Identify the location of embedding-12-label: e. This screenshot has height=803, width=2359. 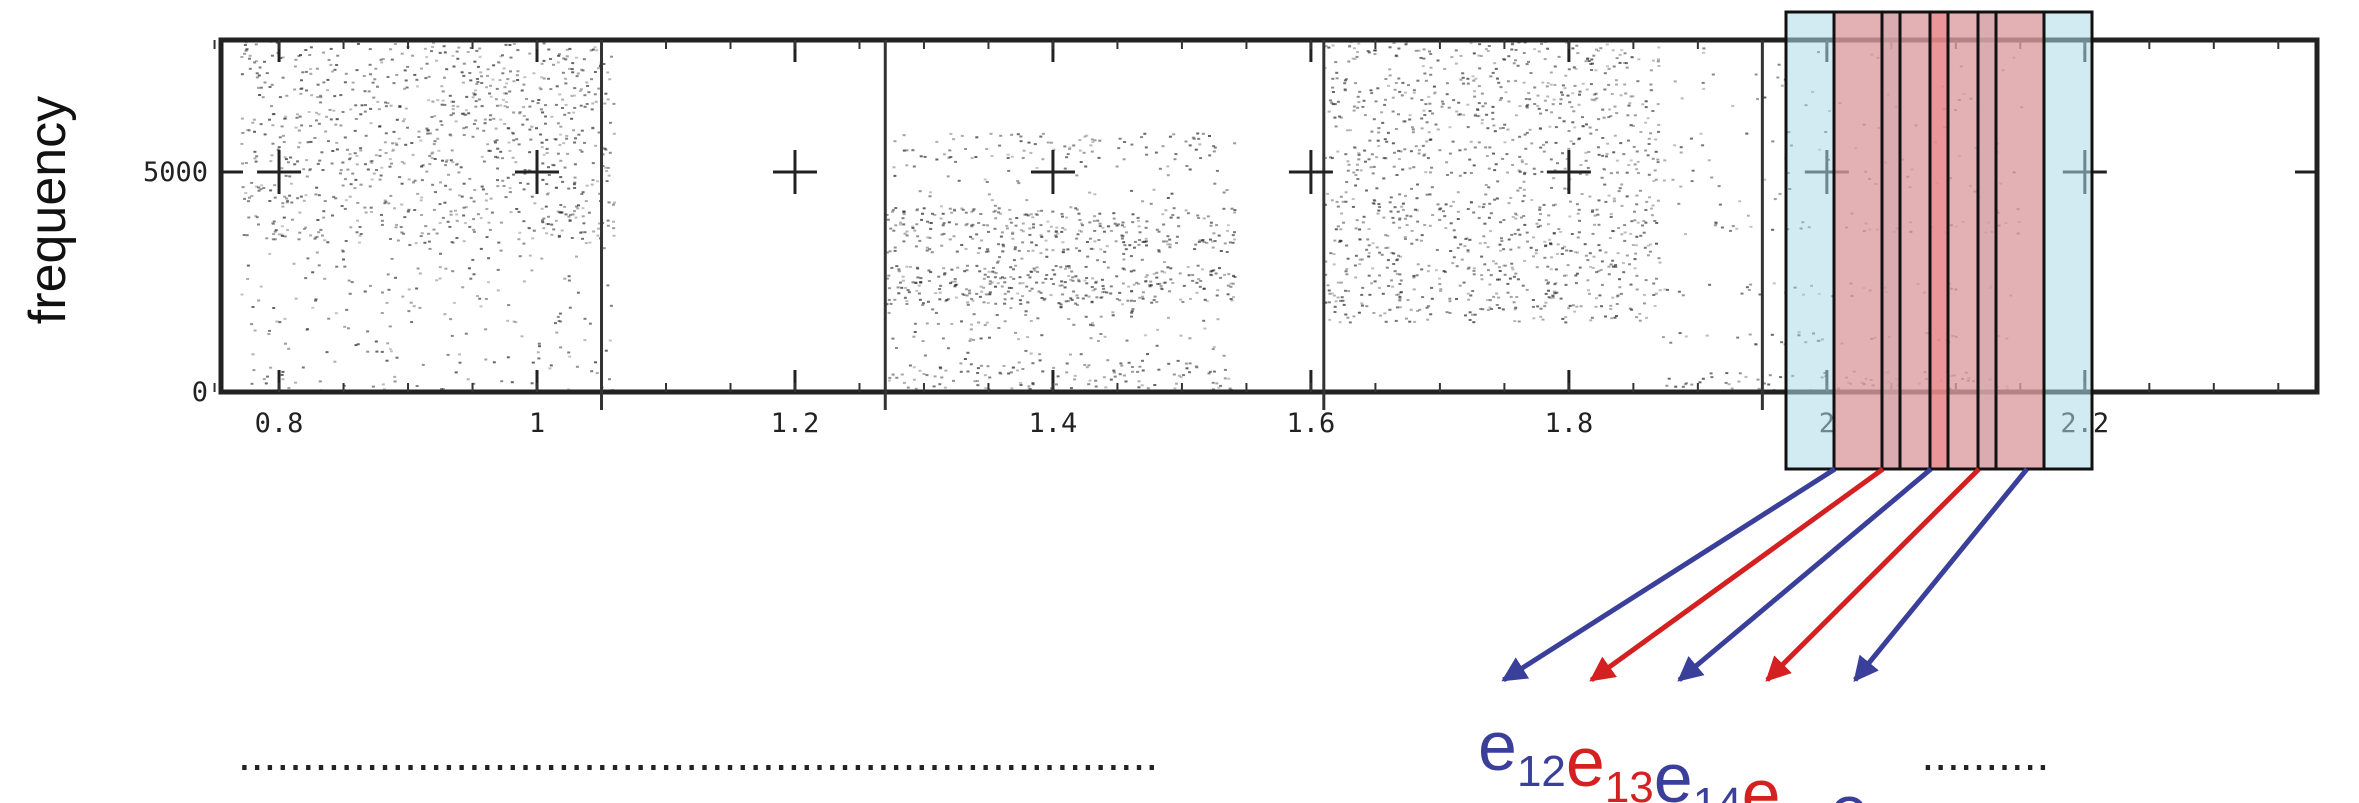
(1497, 746).